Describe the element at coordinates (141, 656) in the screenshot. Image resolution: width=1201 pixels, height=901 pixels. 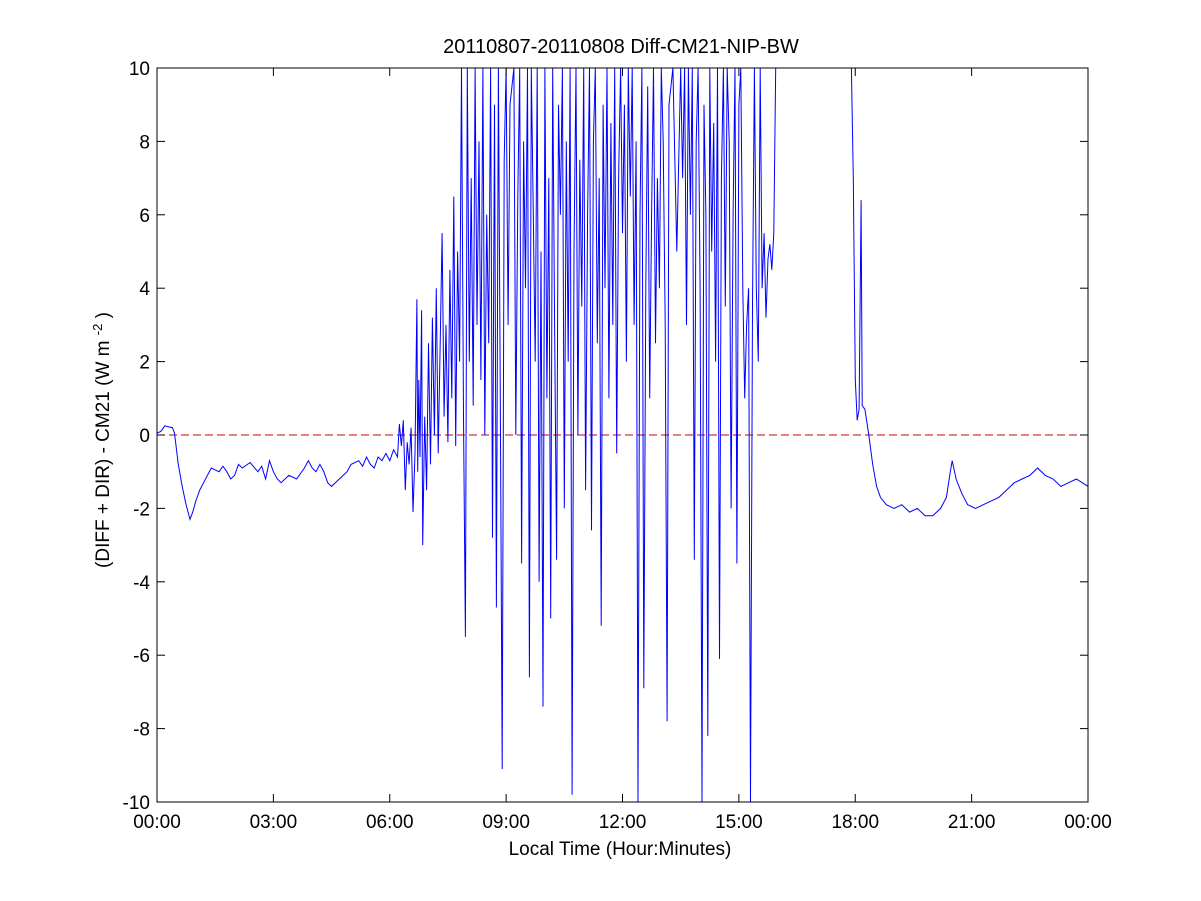
I see `y-tick-label: -6` at that location.